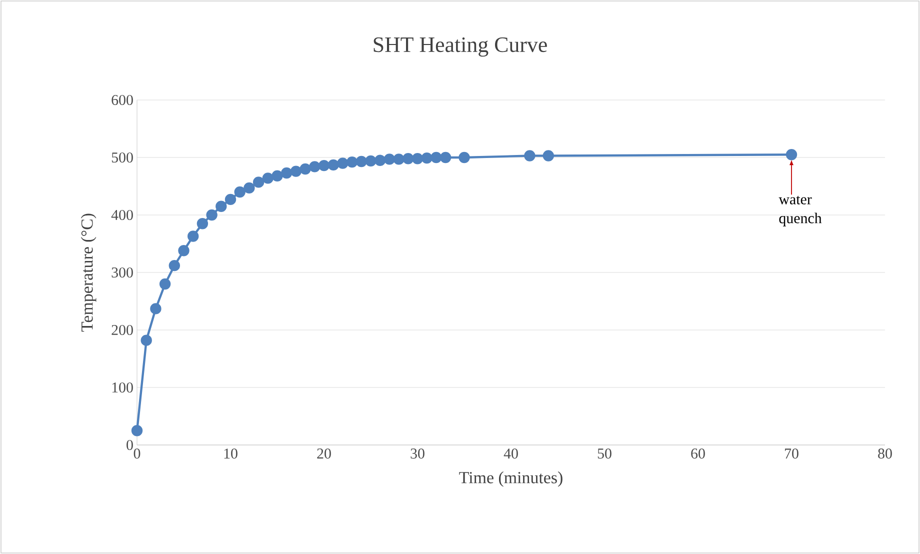 This screenshot has width=920, height=554. I want to click on x-tick-label: 70, so click(791, 453).